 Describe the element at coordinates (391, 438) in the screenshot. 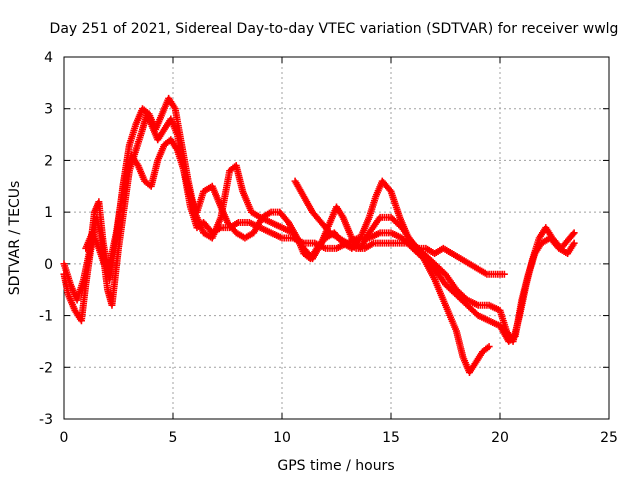

I see `x-tick-label: 15` at that location.